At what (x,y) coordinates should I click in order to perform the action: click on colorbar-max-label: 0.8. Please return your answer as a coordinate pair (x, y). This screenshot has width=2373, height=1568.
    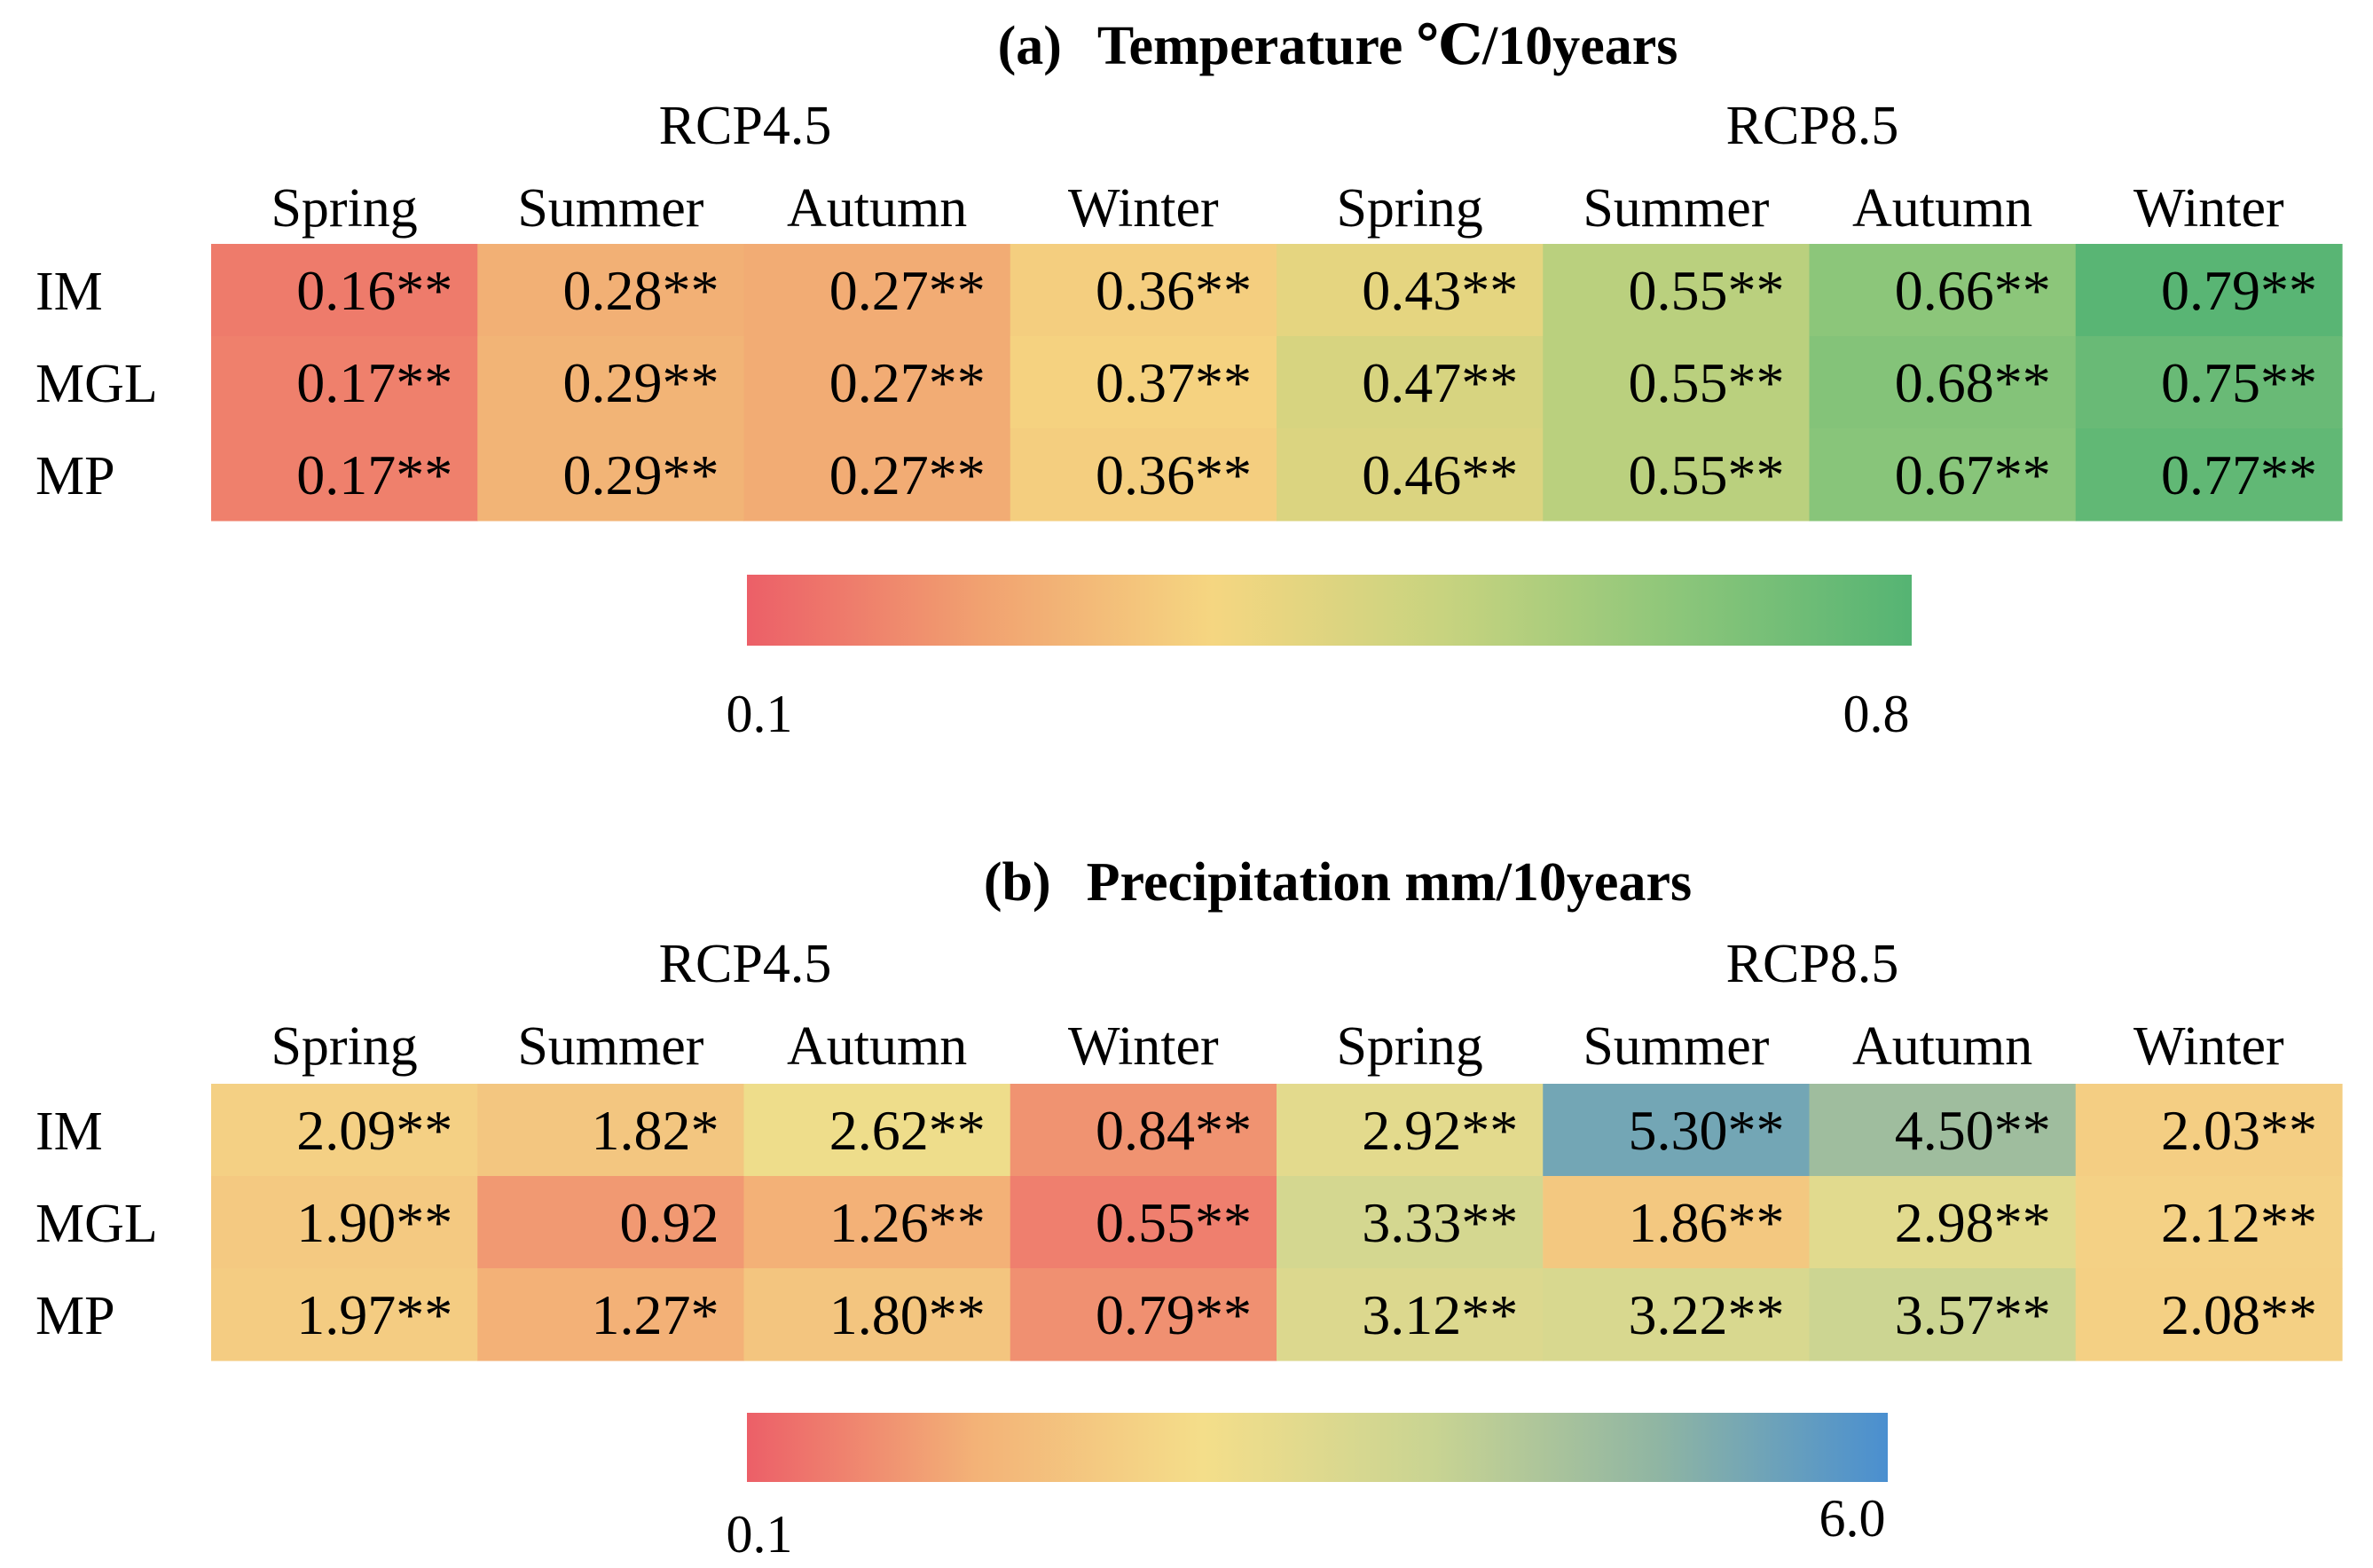
    Looking at the image, I should click on (1876, 714).